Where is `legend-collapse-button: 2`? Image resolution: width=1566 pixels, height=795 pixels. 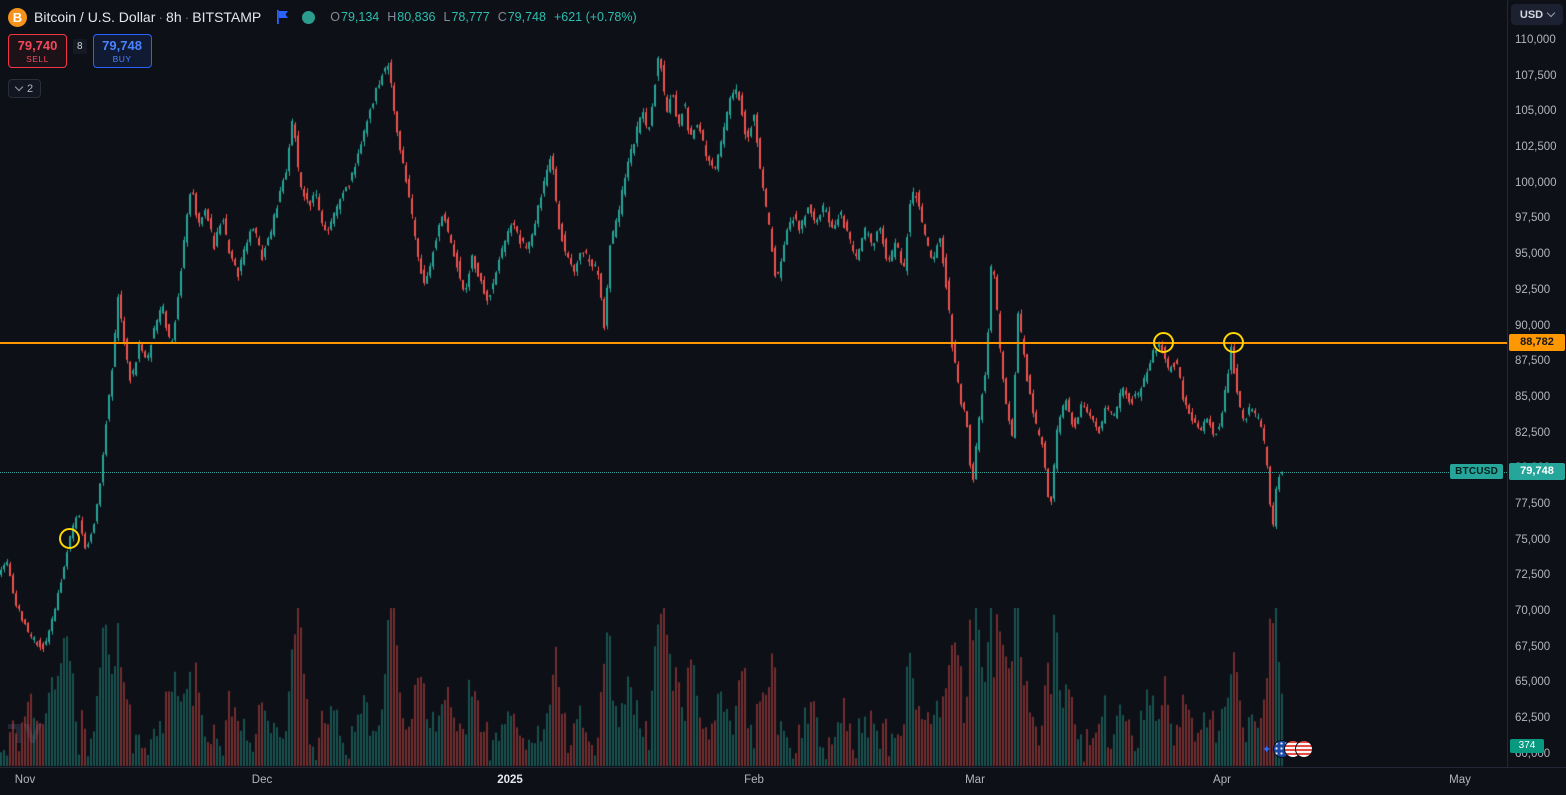 legend-collapse-button: 2 is located at coordinates (25, 88).